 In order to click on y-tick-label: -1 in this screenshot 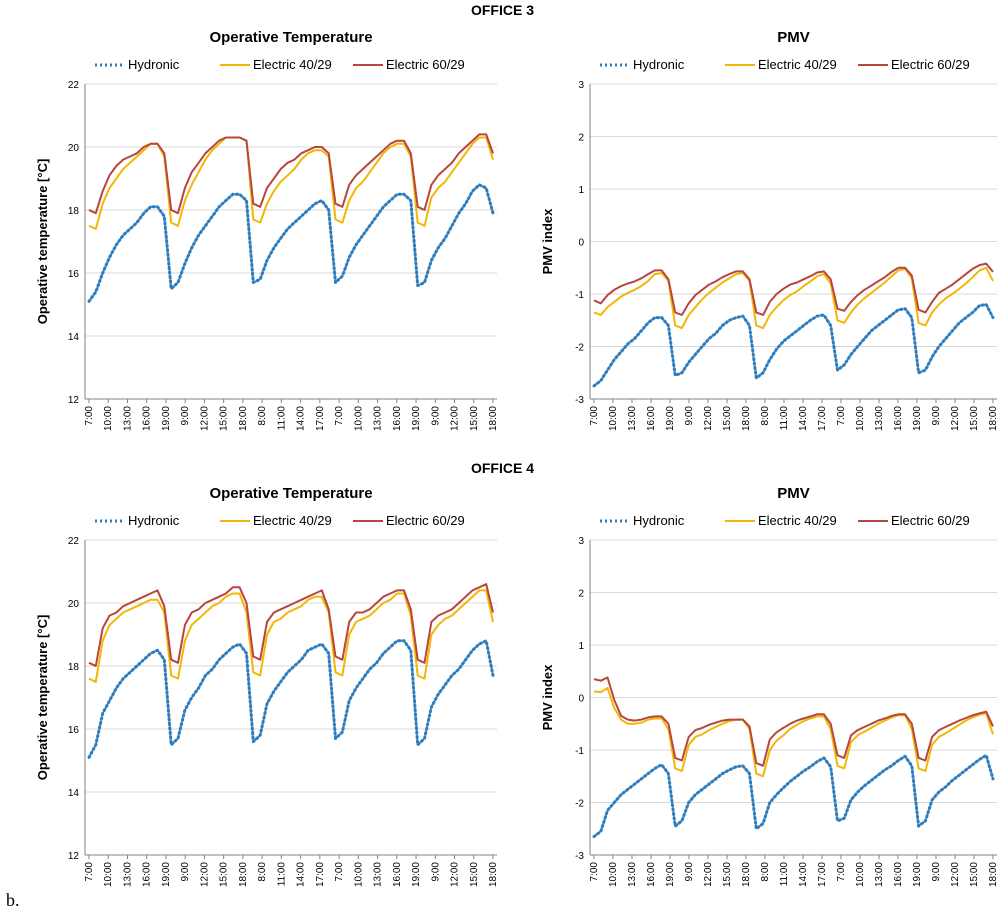, I will do `click(579, 295)`.